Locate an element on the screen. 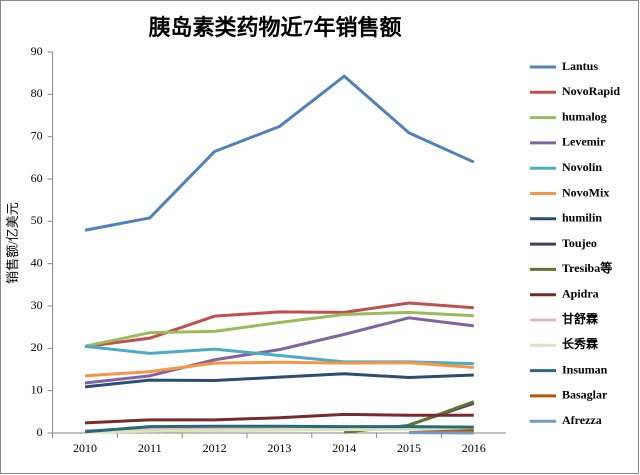 Image resolution: width=640 pixels, height=475 pixels. y-axis-label: 销售额/亿美元 is located at coordinates (12, 243).